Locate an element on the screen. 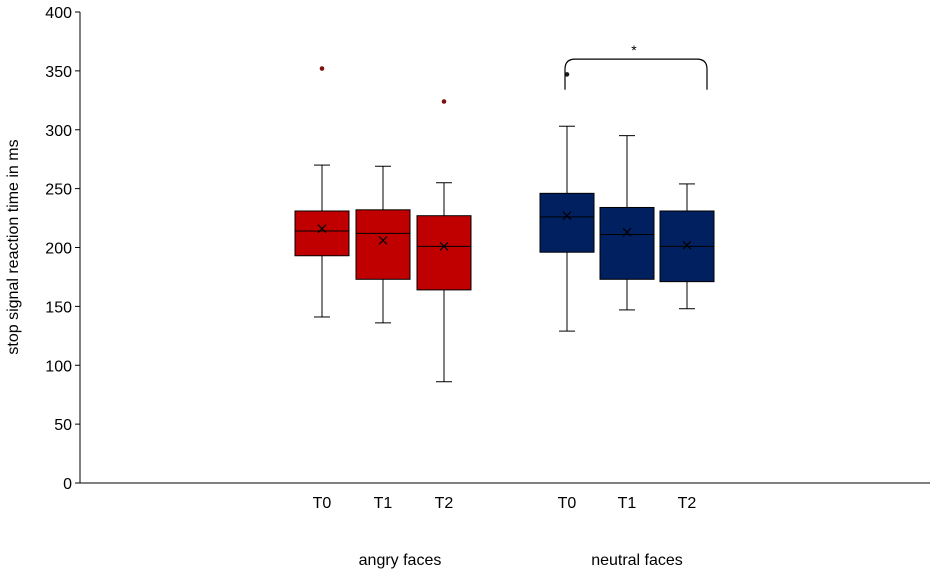 The height and width of the screenshot is (572, 935). y-tick-label: 150 is located at coordinates (58, 307).